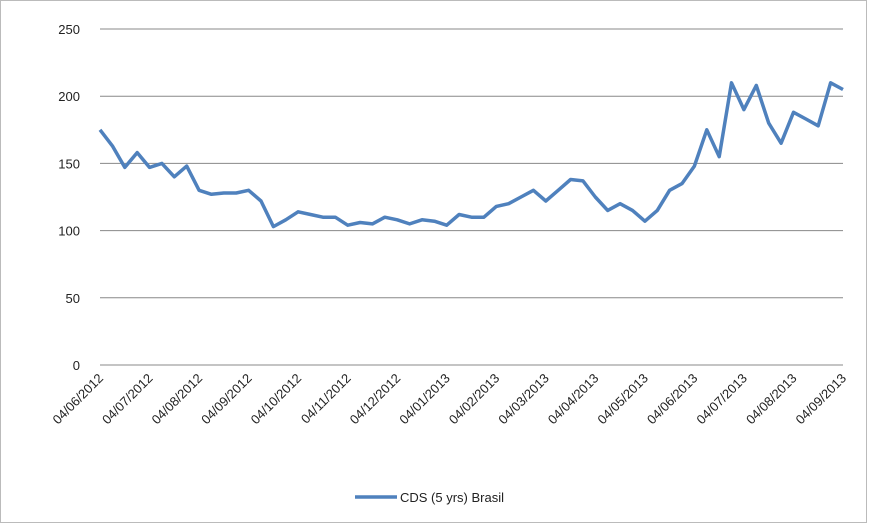  What do you see at coordinates (69, 163) in the screenshot?
I see `y-tick-label: 150` at bounding box center [69, 163].